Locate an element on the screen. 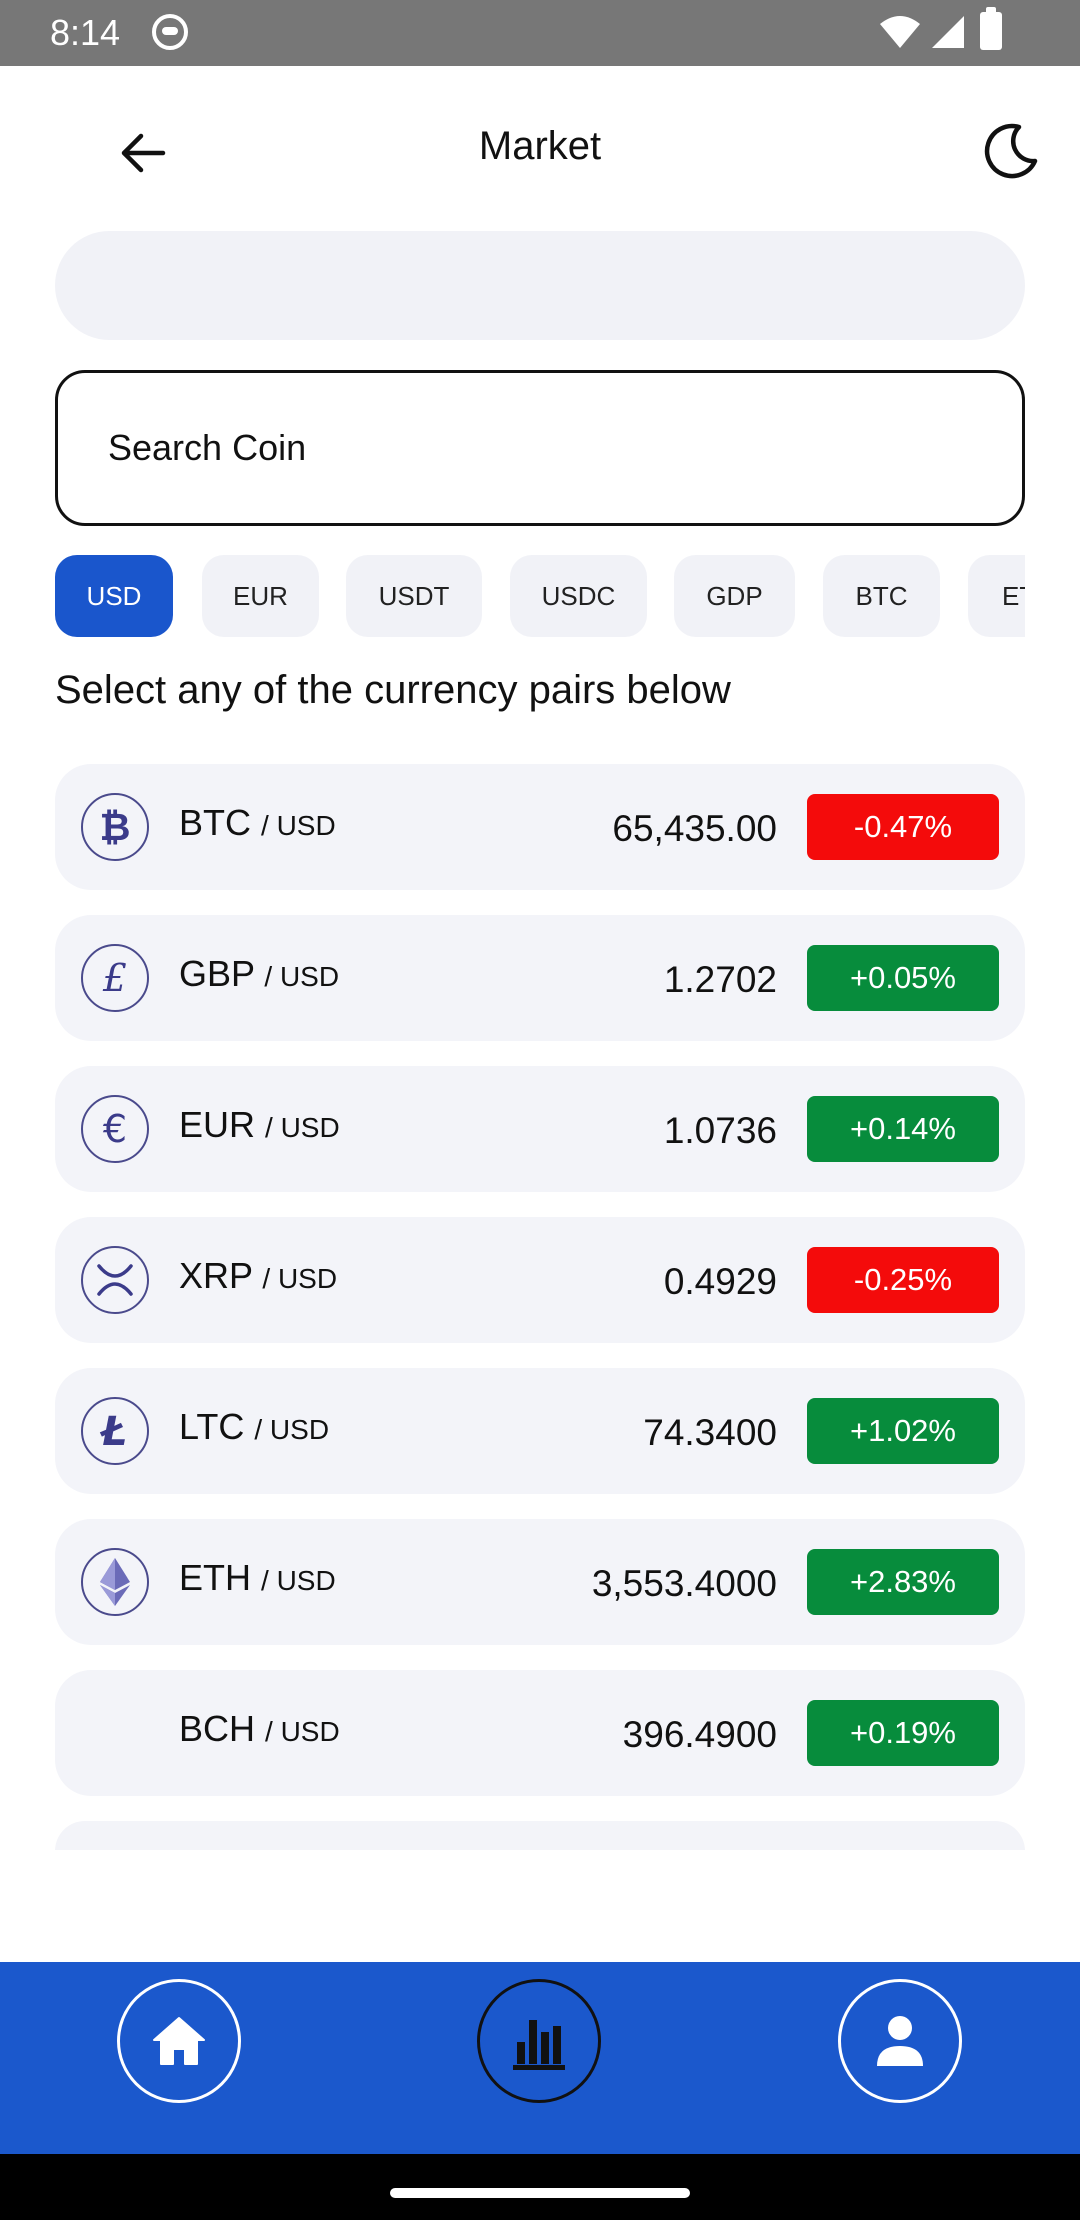 This screenshot has height=2220, width=1080. pair-base: XRP is located at coordinates (216, 1275).